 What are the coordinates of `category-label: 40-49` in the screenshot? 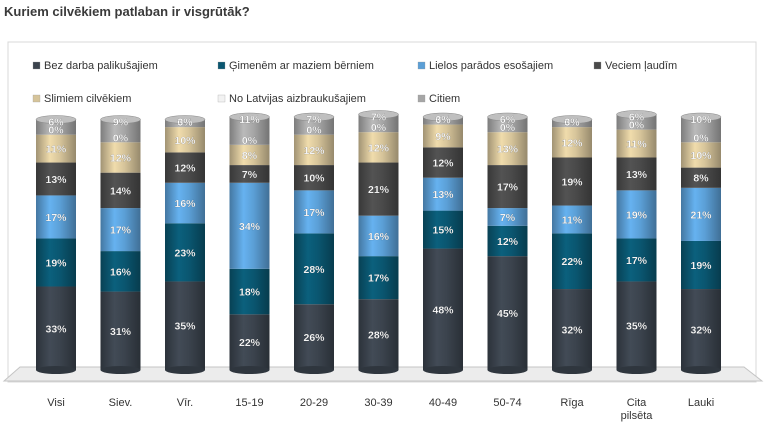 It's located at (443, 403).